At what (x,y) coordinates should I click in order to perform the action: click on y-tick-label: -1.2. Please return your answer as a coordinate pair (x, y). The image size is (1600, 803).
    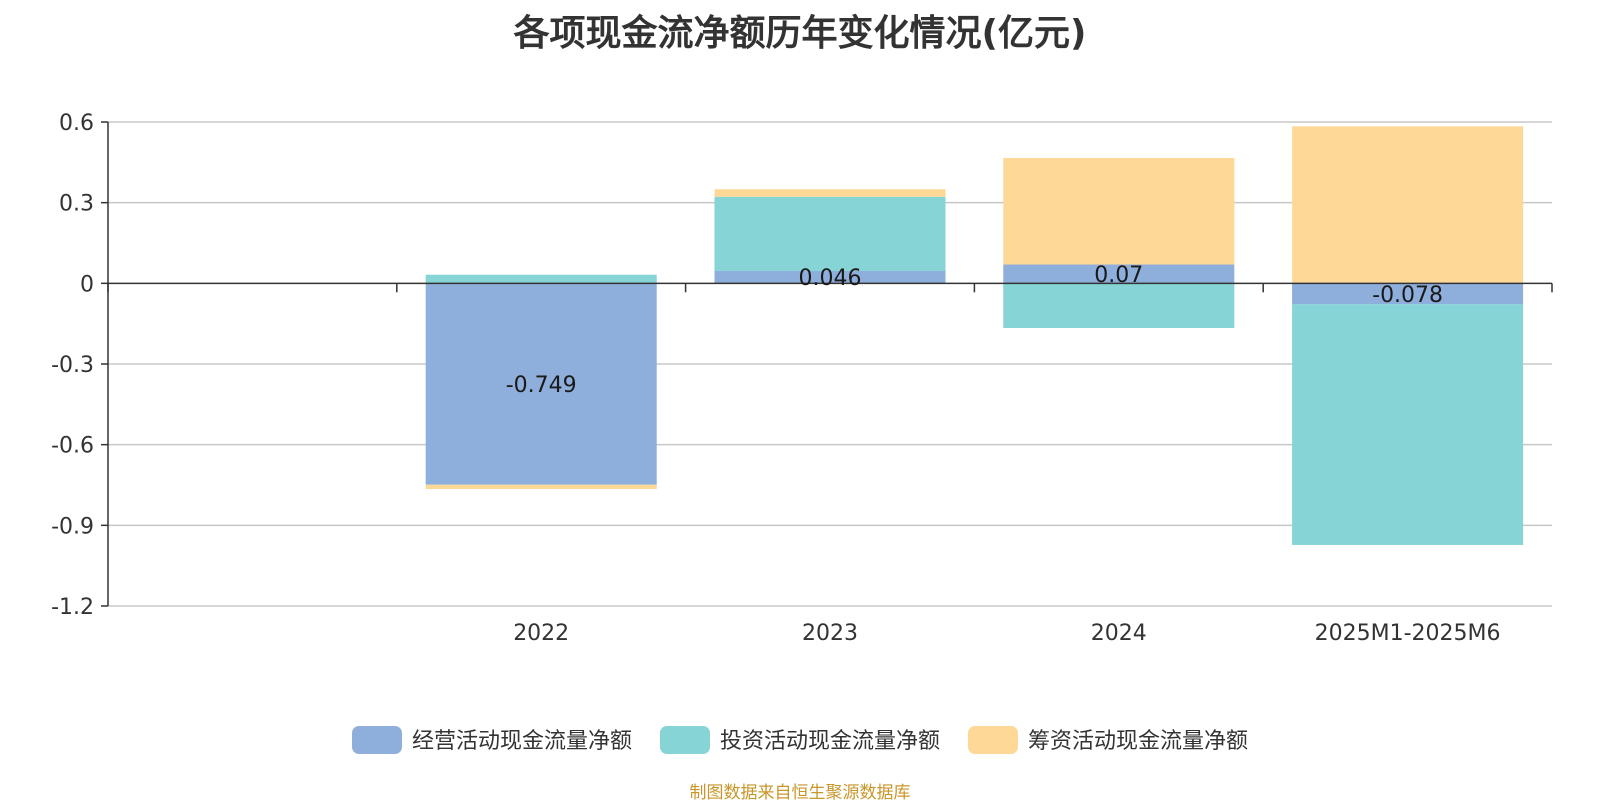
    Looking at the image, I should click on (72, 607).